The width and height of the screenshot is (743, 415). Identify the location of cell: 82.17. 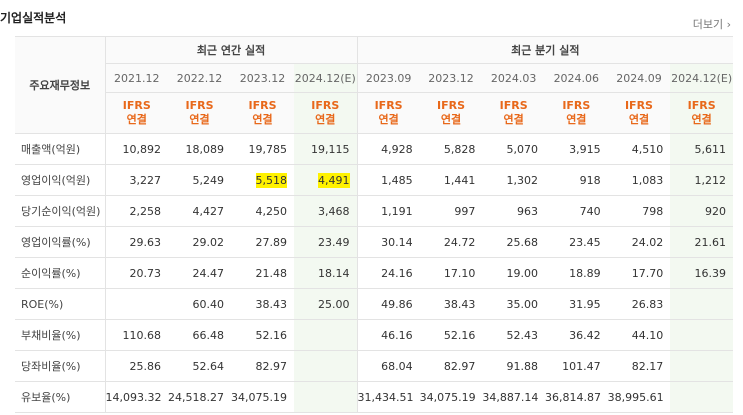
(639, 366).